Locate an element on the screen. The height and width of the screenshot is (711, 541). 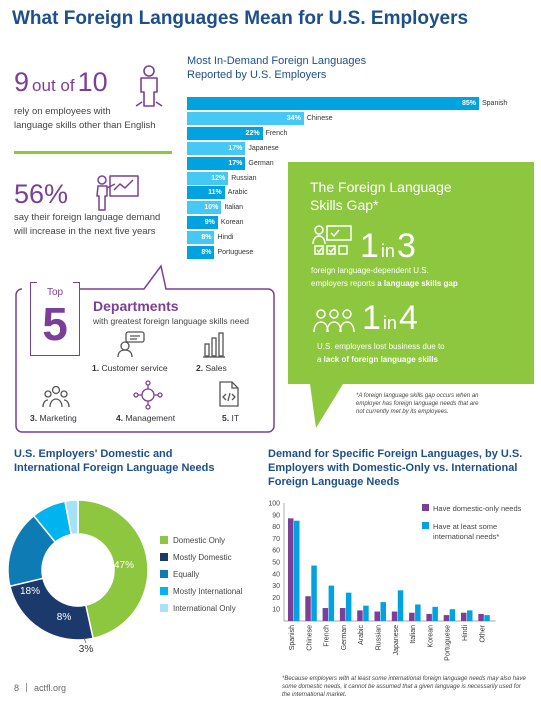
dept-label-3: Marketing is located at coordinates (58, 418).